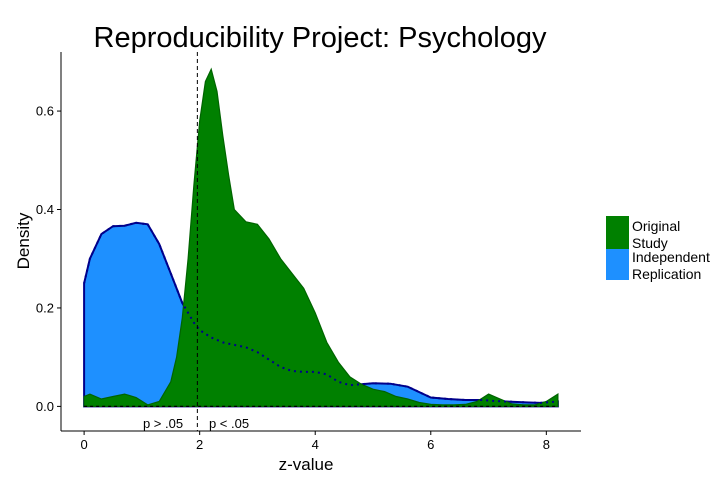  I want to click on y-tick-label: 0.4, so click(45, 209).